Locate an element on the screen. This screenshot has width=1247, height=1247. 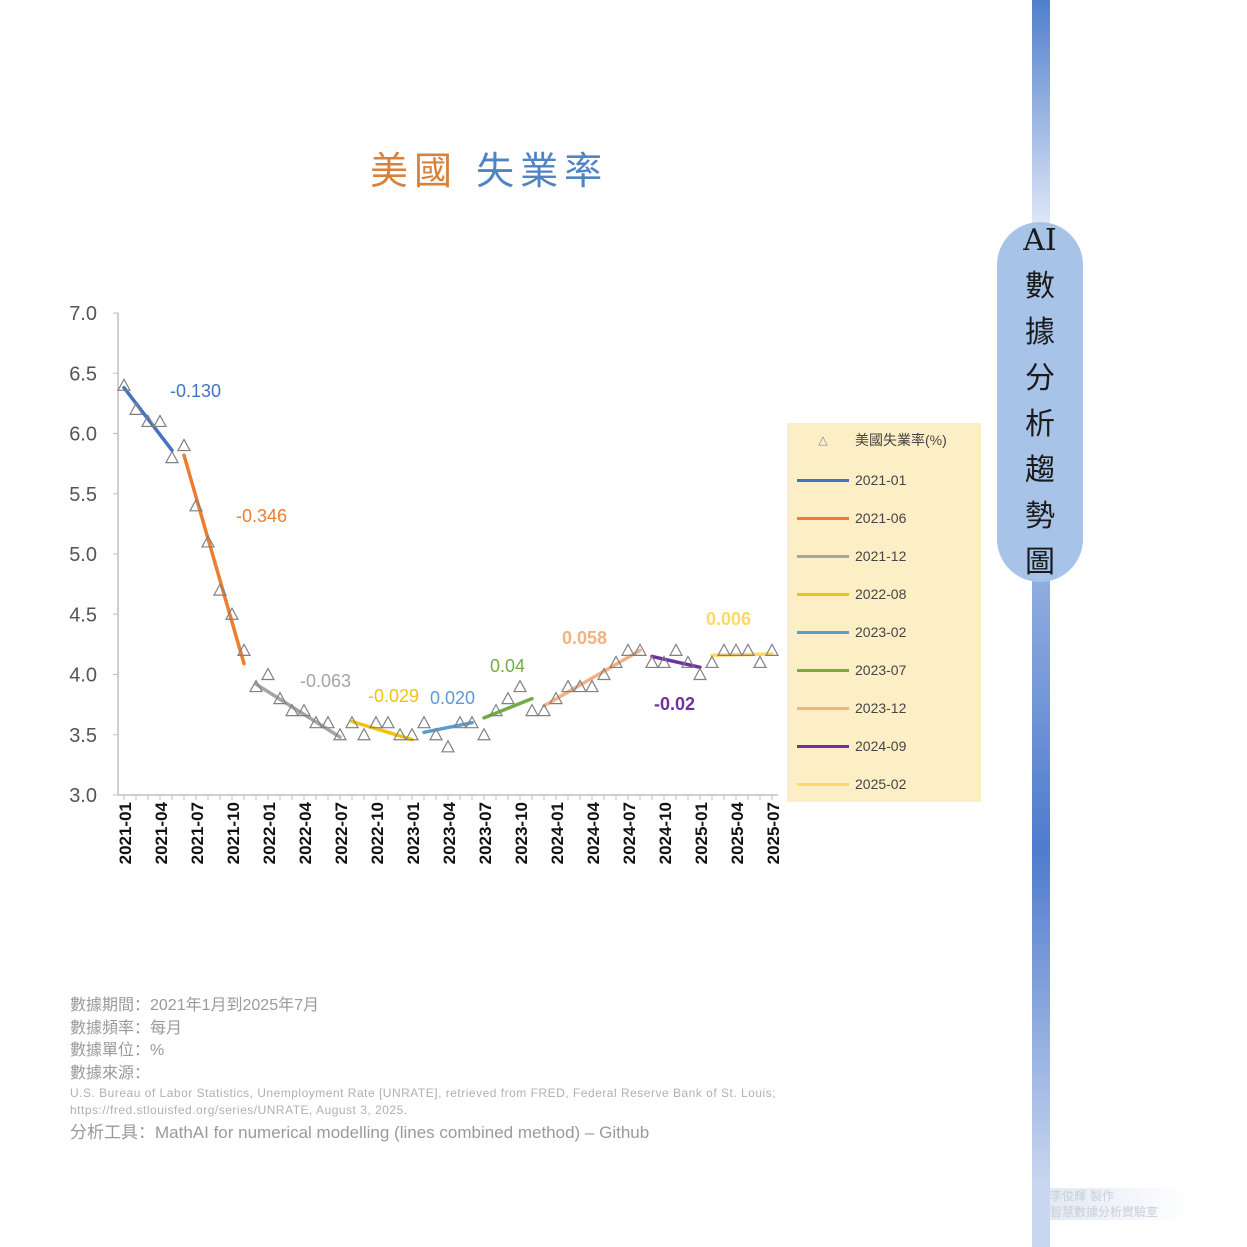
legend-label: 2024-09 is located at coordinates (881, 746).